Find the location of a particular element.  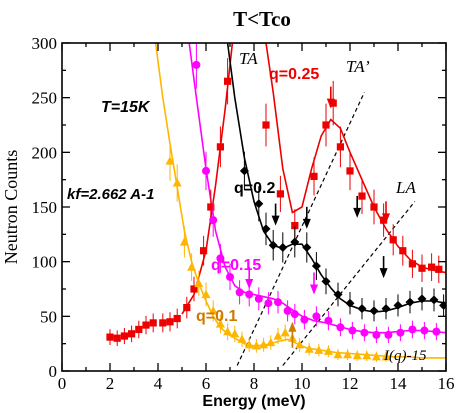

temperature-annotation: T=15K is located at coordinates (126, 107).